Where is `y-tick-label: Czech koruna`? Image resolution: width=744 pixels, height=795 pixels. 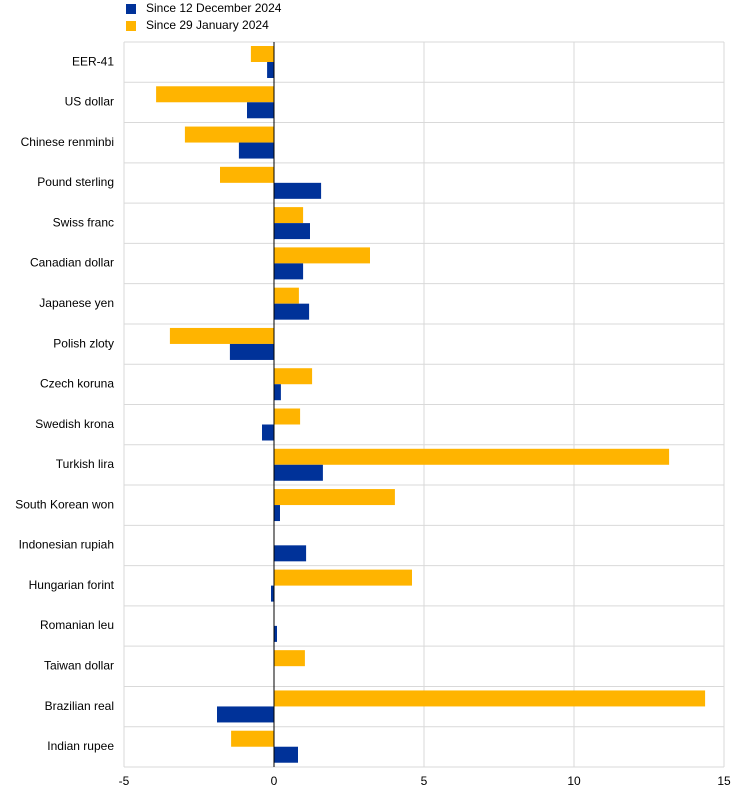 y-tick-label: Czech koruna is located at coordinates (77, 384).